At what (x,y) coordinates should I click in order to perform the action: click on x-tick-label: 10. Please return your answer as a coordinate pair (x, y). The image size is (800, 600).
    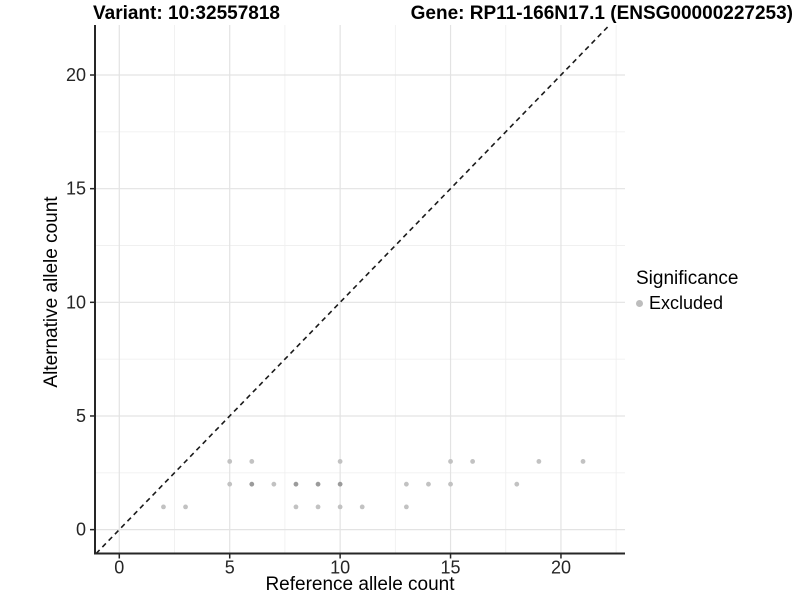
    Looking at the image, I should click on (340, 568).